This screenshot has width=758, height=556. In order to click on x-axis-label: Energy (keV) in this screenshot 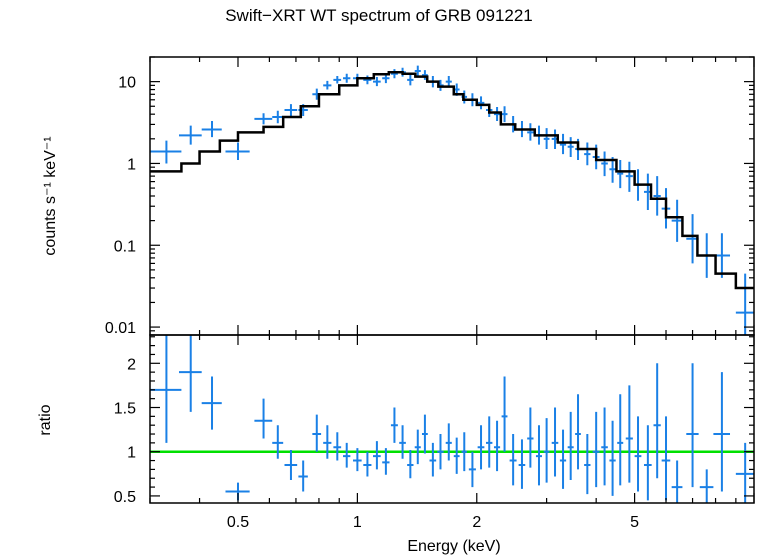, I will do `click(453, 546)`.